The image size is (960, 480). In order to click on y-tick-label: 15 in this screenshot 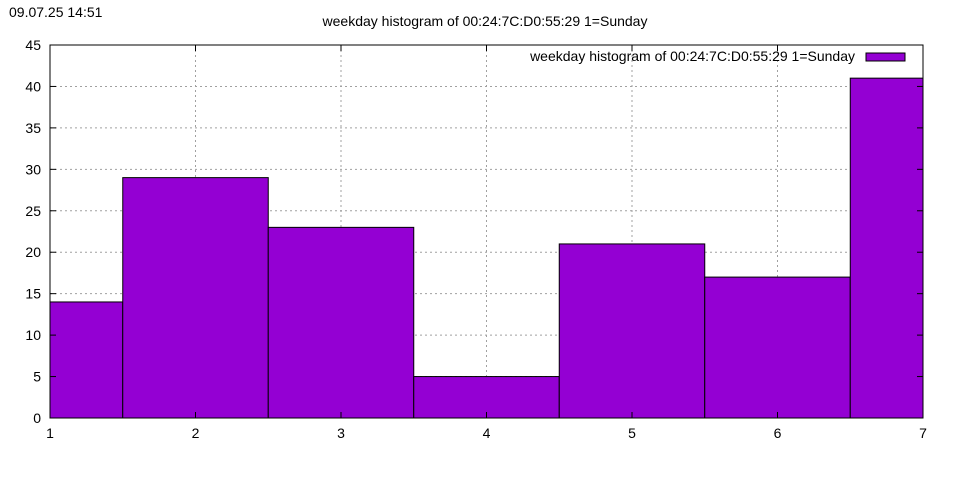, I will do `click(33, 294)`.